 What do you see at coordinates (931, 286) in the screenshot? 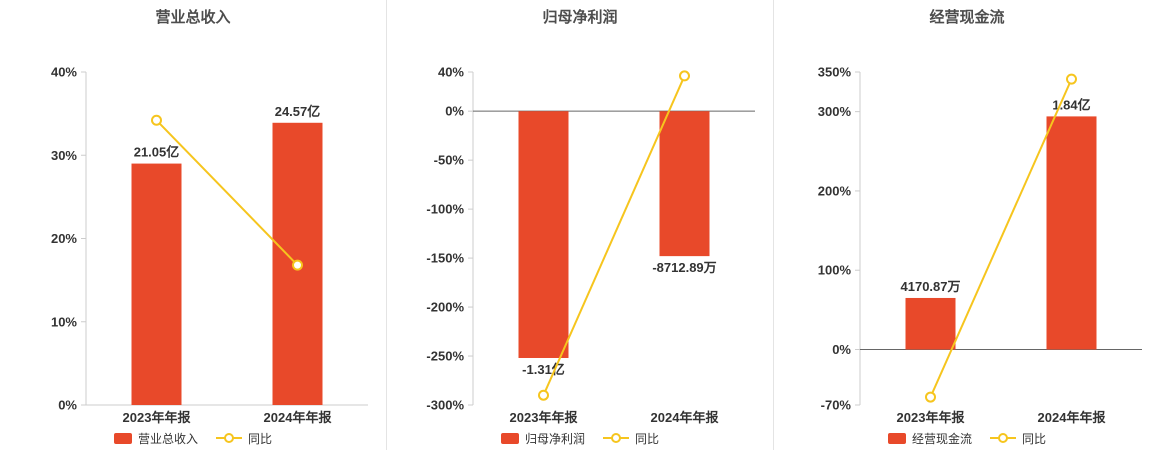
I see `svg-text: 4170.87万` at bounding box center [931, 286].